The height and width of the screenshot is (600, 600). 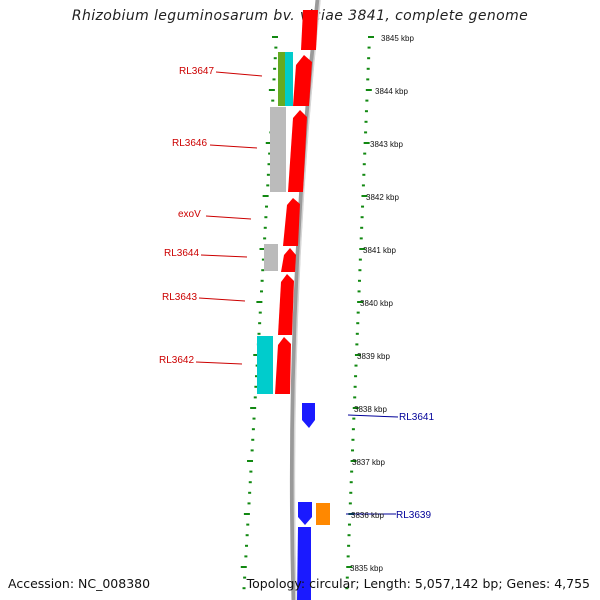 What do you see at coordinates (233, 146) in the screenshot?
I see `leader-rl3646` at bounding box center [233, 146].